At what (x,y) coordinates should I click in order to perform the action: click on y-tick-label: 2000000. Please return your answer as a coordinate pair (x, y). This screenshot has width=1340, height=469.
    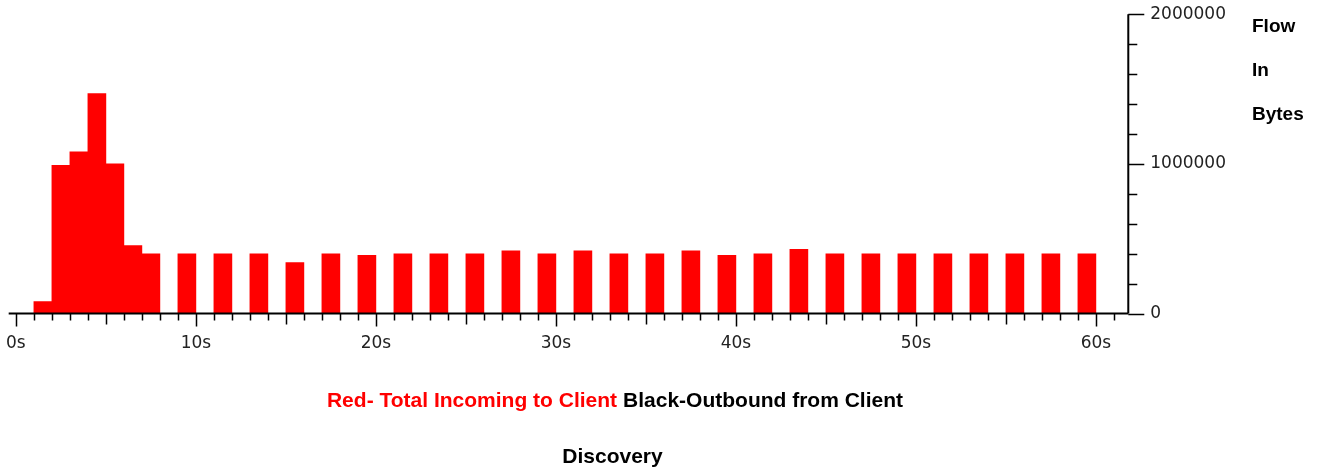
    Looking at the image, I should click on (1188, 12).